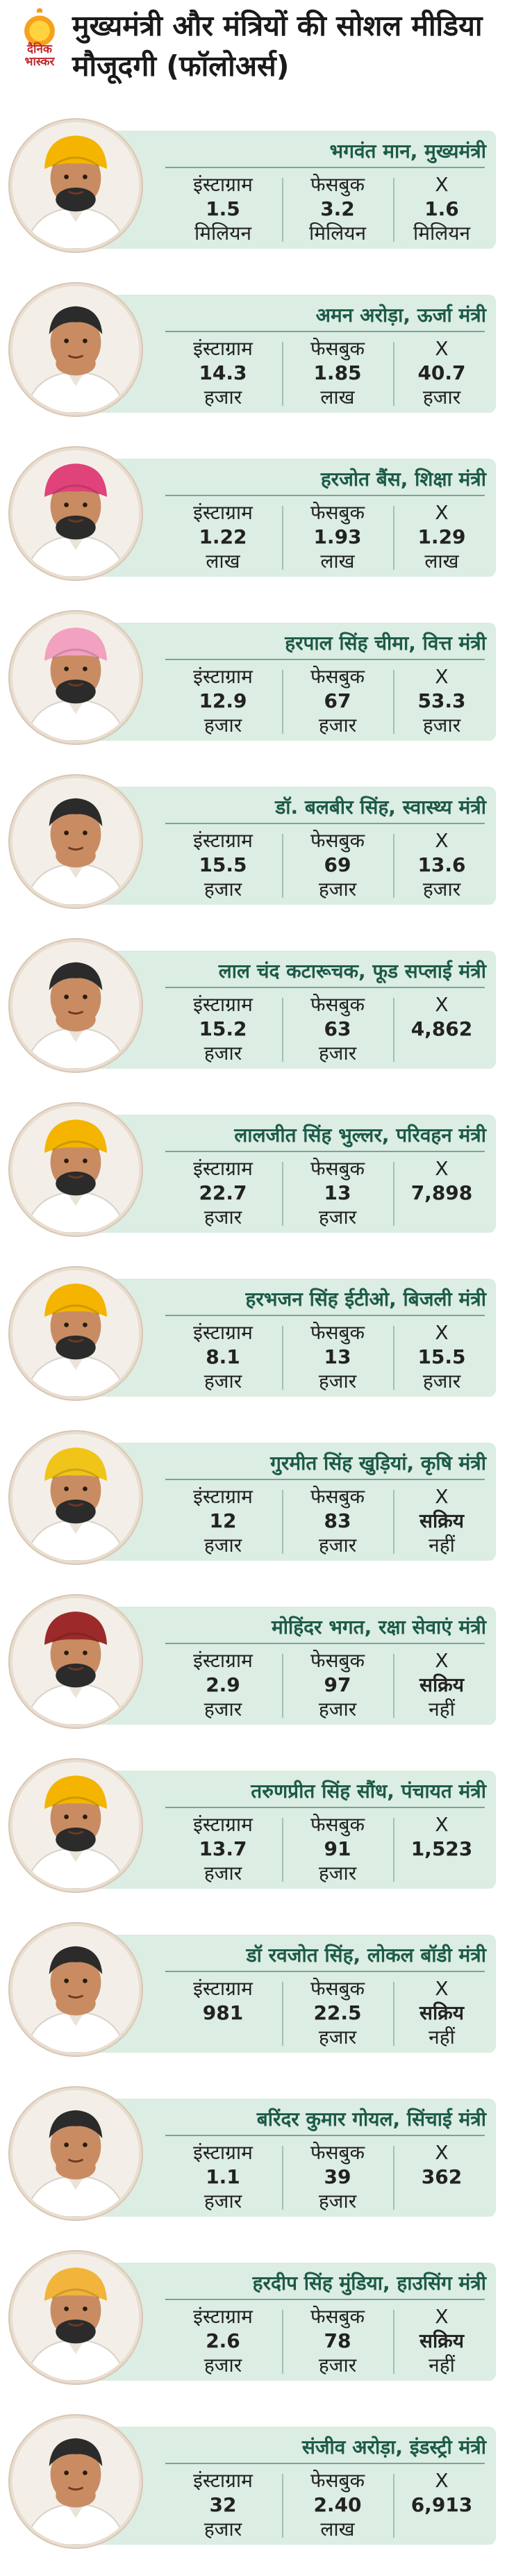 This screenshot has width=507, height=2576. I want to click on instagram-column: इंस्टाग्राम 981, so click(223, 2012).